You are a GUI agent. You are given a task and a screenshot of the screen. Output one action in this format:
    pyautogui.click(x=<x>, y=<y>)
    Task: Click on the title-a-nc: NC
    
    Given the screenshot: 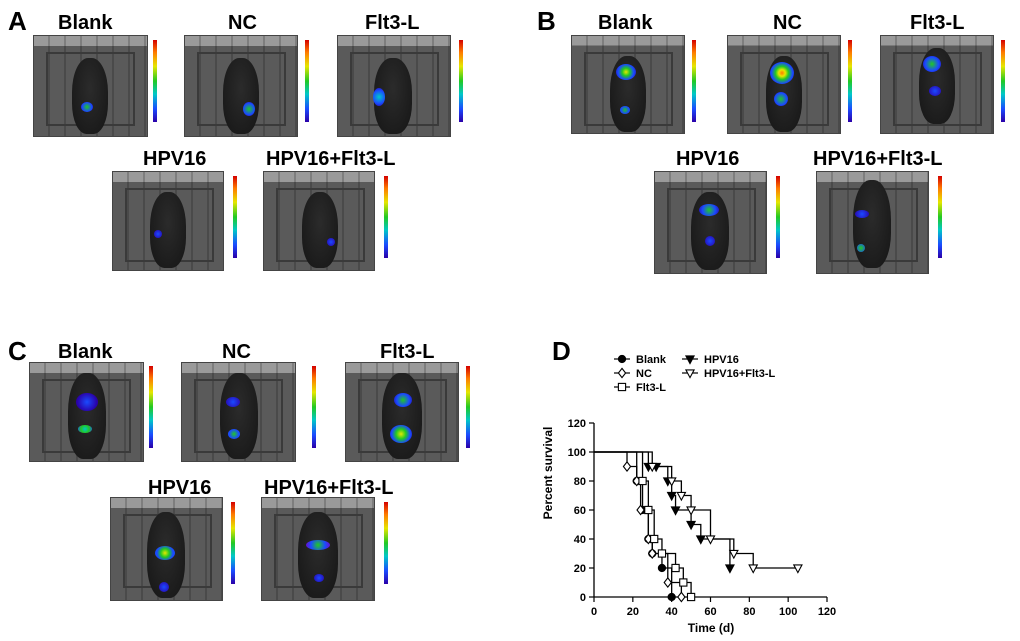 What is the action you would take?
    pyautogui.click(x=242, y=23)
    